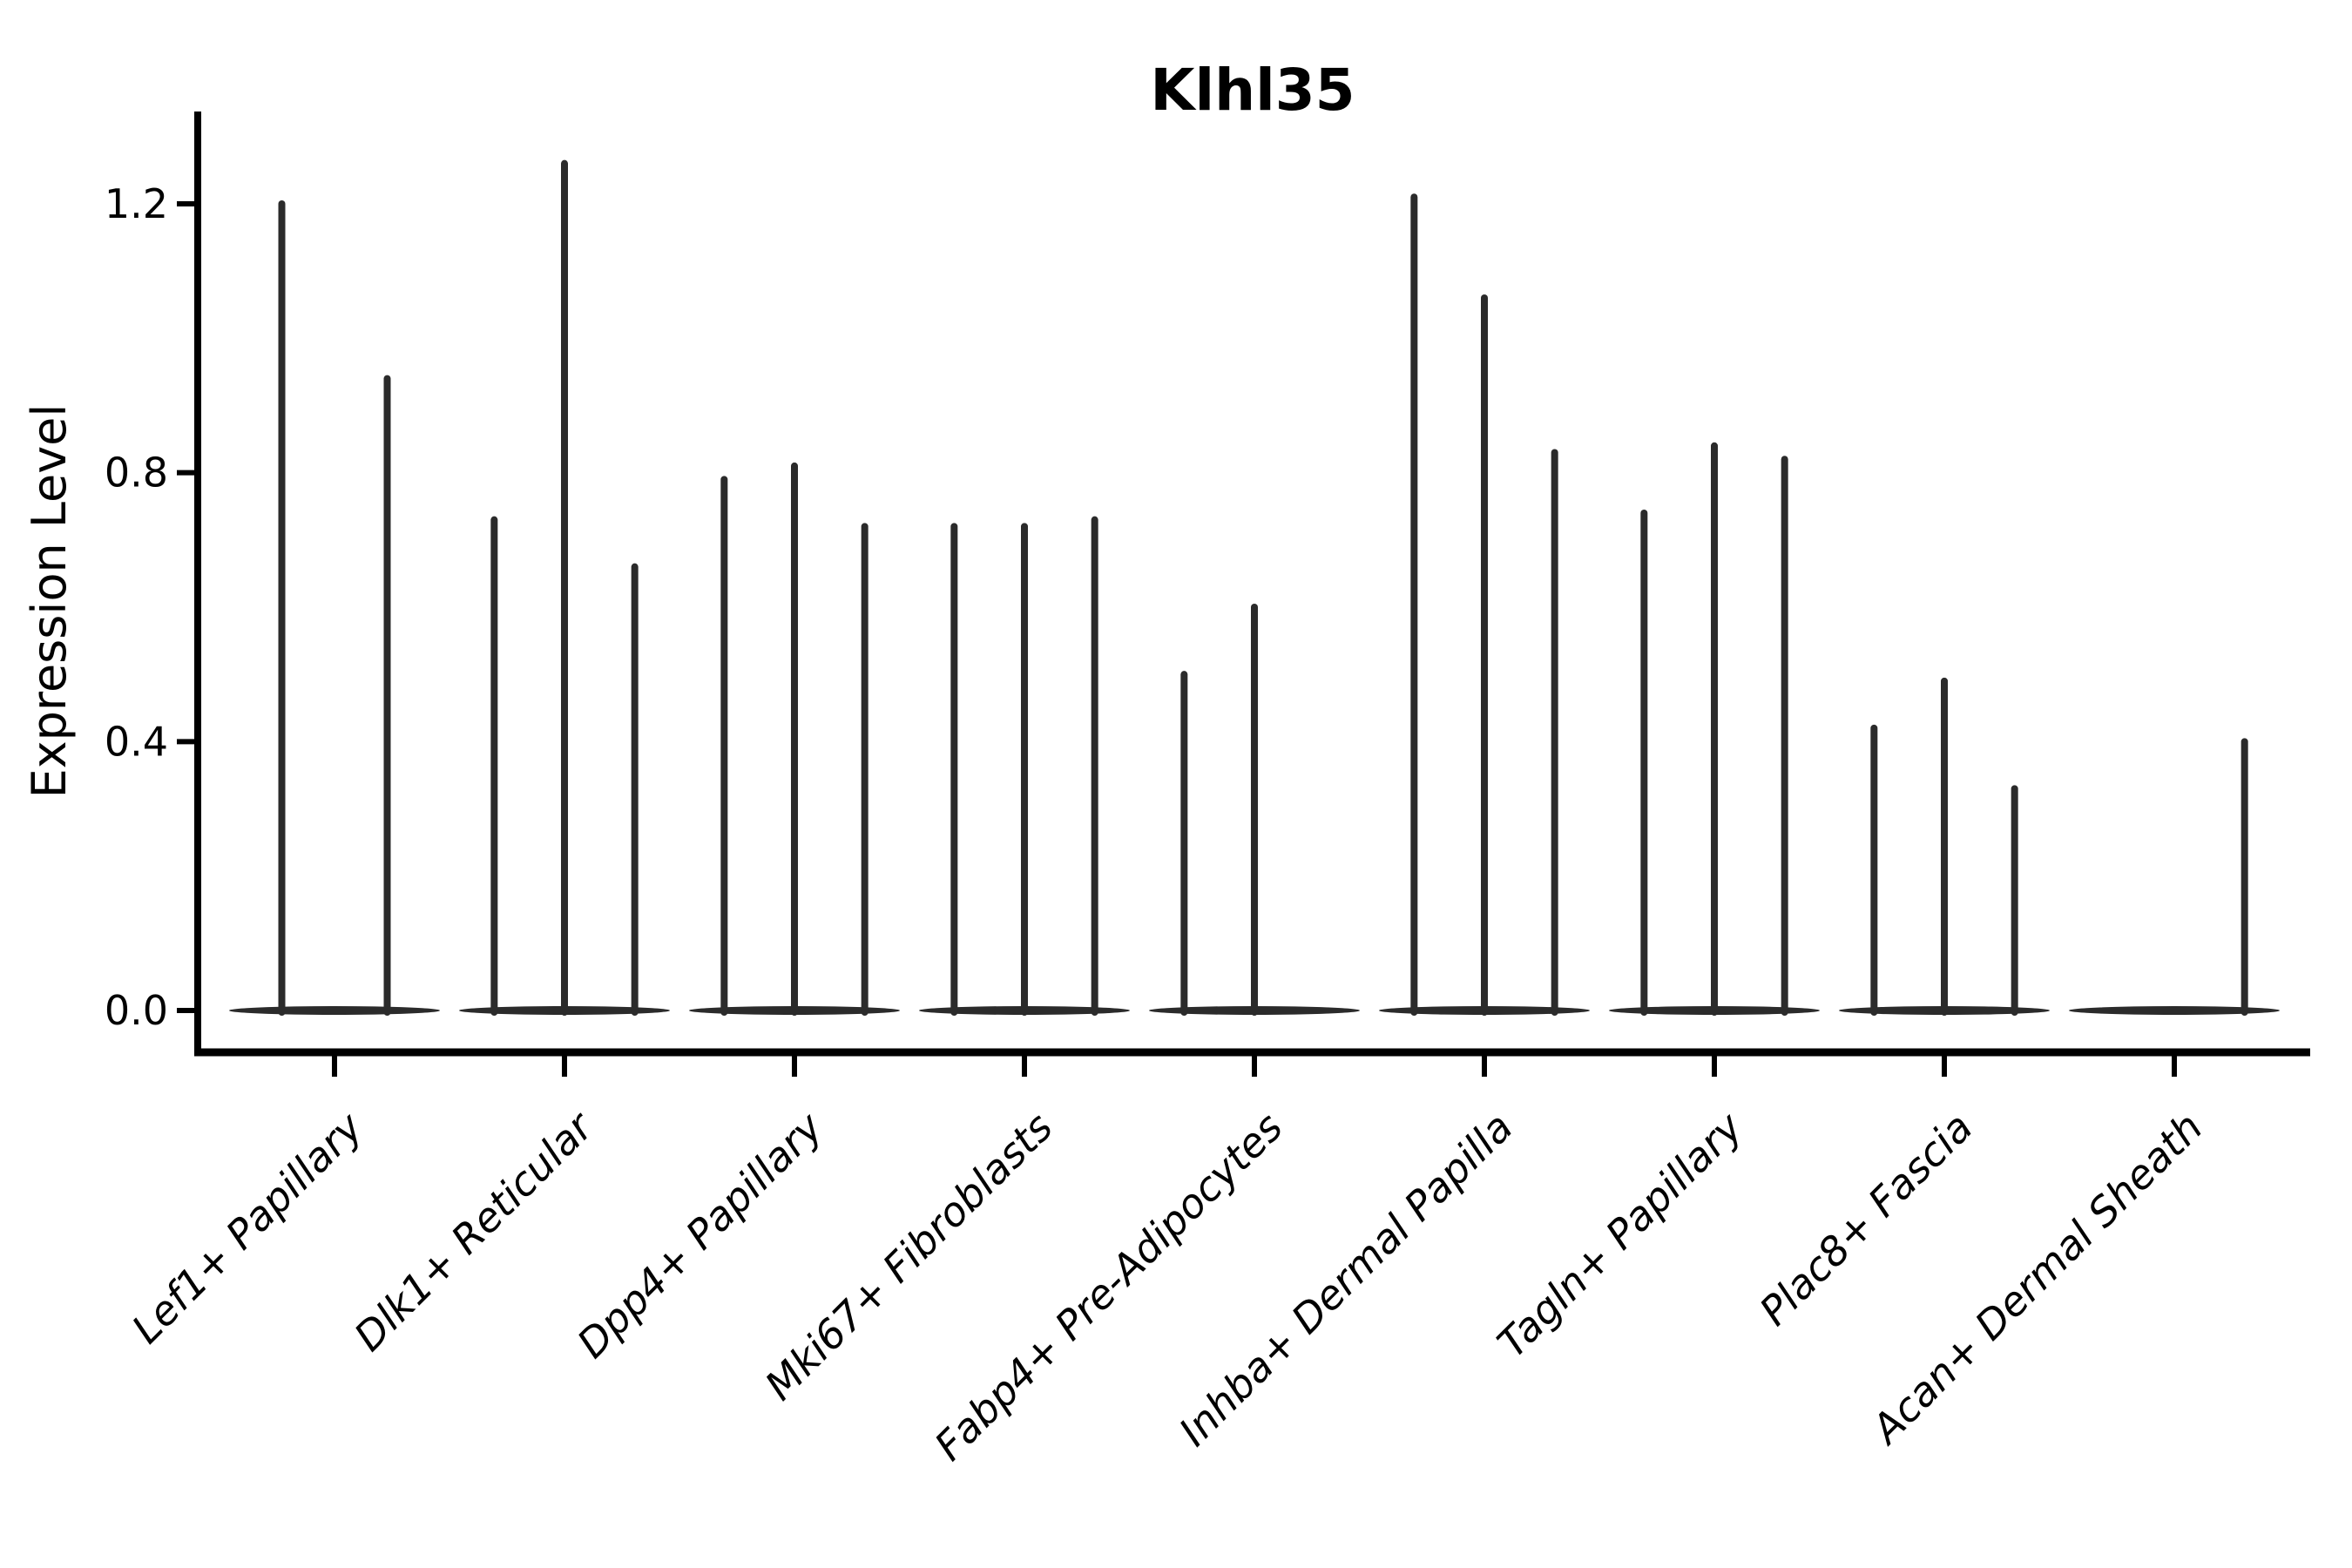 This screenshot has height=1568, width=2352. What do you see at coordinates (1865, 1219) in the screenshot?
I see `x-tick-label: Plac8+ Fascia` at bounding box center [1865, 1219].